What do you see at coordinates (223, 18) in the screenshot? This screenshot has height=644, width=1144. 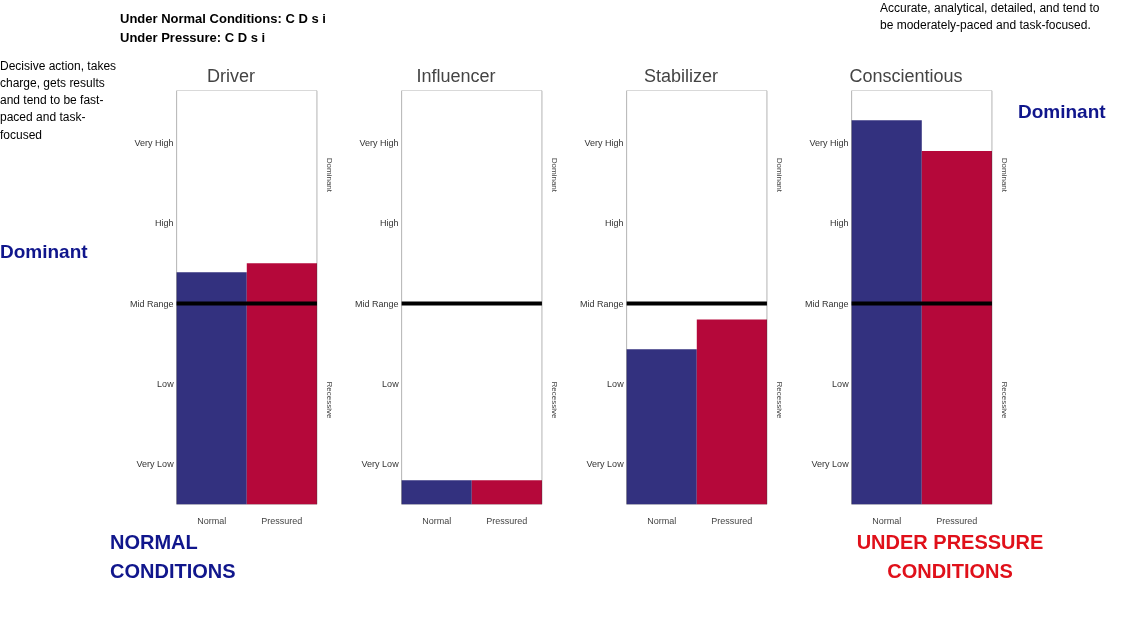 I see `text: Under Normal Conditions: C D s i` at bounding box center [223, 18].